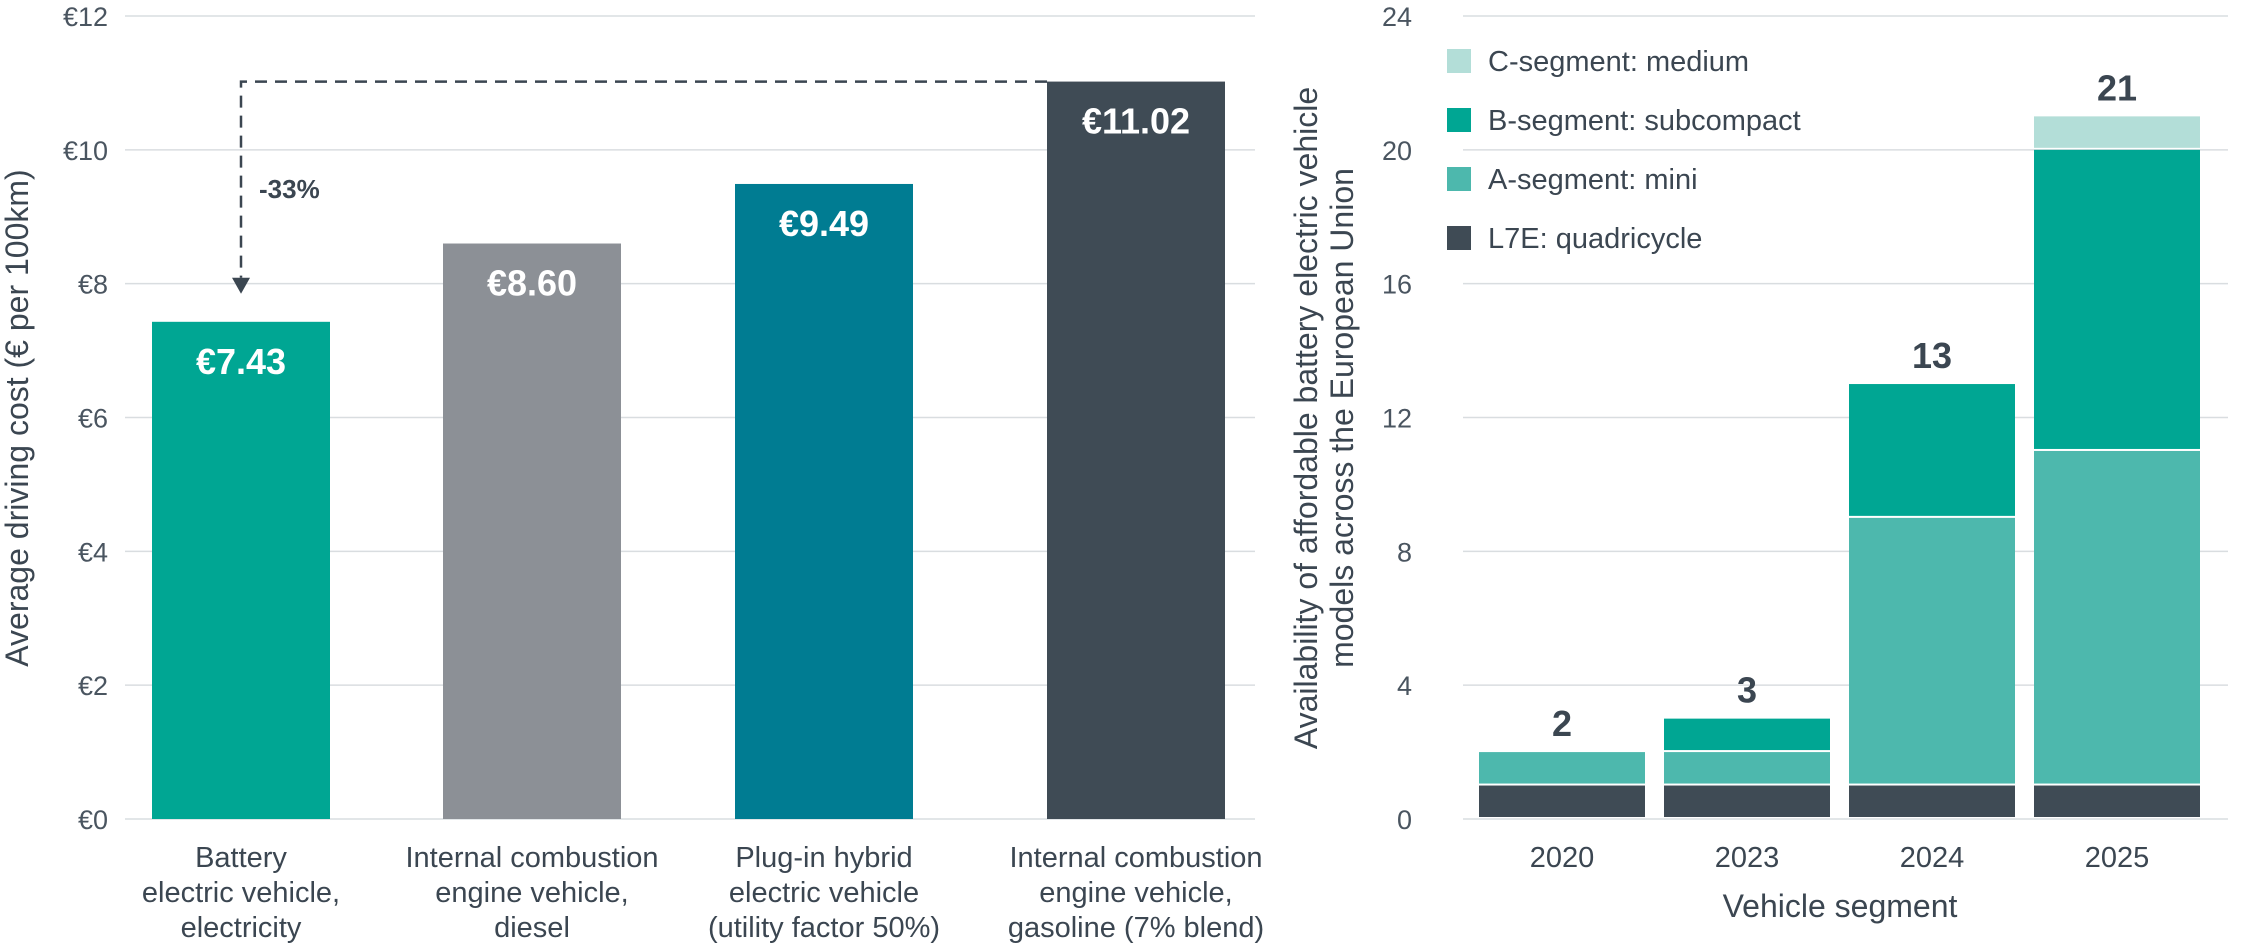  Describe the element at coordinates (93, 285) in the screenshot. I see `y-tick-label: €8` at that location.